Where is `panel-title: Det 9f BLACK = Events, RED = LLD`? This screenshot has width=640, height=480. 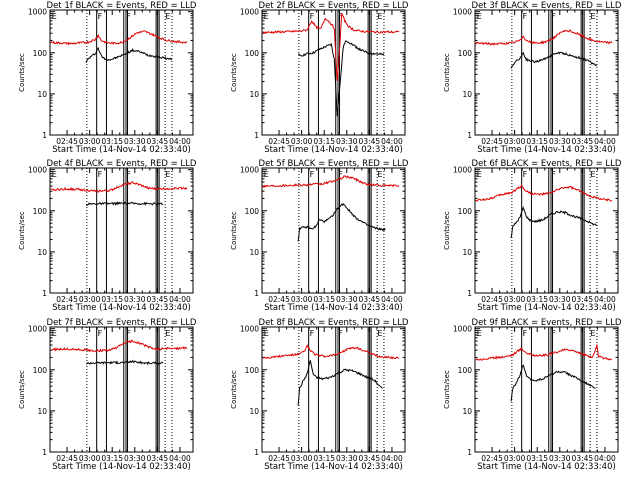 panel-title: Det 9f BLACK = Events, RED = LLD is located at coordinates (547, 323).